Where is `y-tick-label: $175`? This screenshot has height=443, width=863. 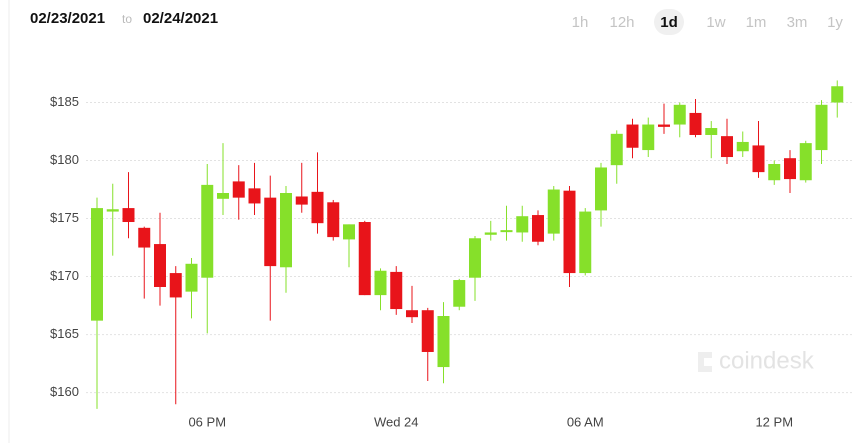
y-tick-label: $175 is located at coordinates (64, 217).